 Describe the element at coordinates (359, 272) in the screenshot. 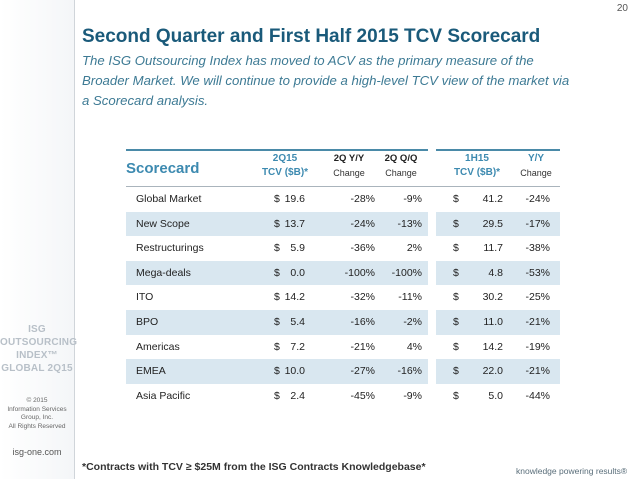

I see `quarter-yy-change: -100%` at that location.